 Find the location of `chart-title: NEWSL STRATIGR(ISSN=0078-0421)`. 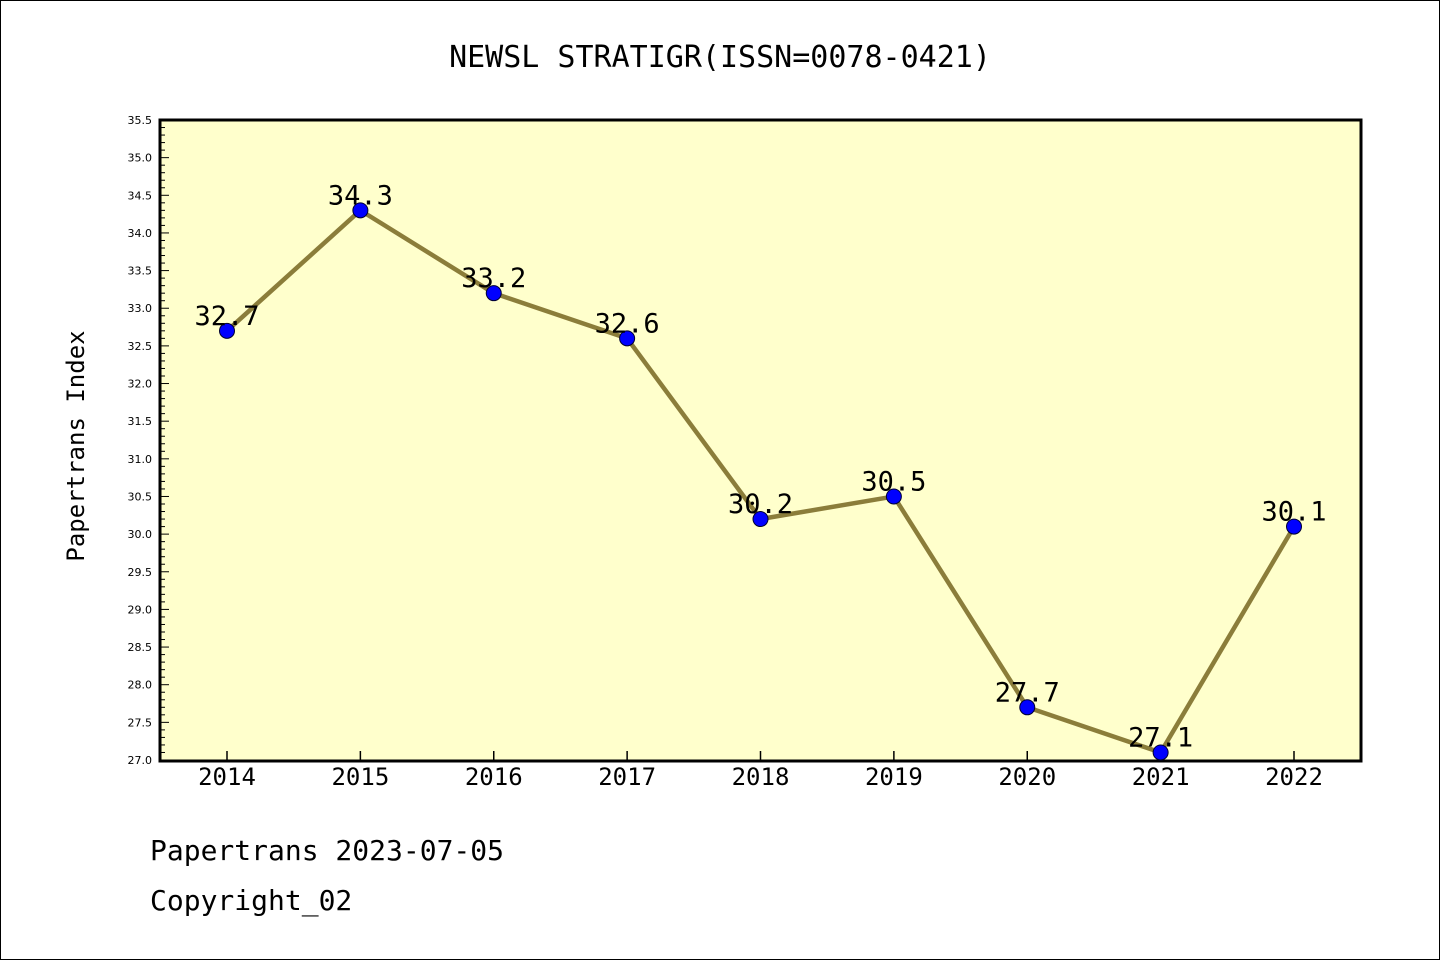

chart-title: NEWSL STRATIGR(ISSN=0078-0421) is located at coordinates (720, 57).